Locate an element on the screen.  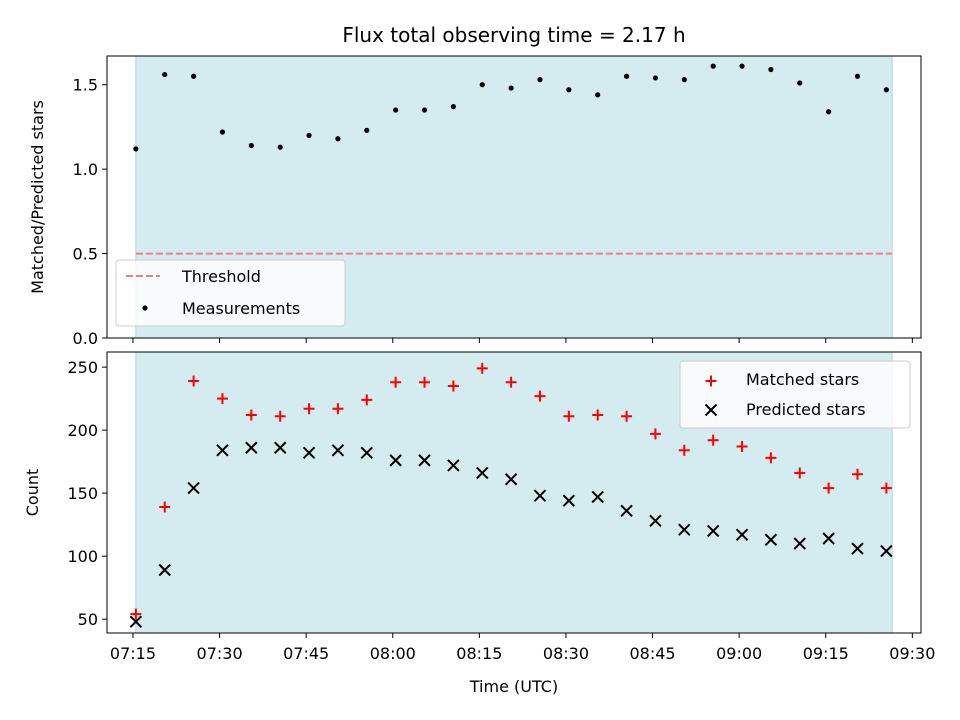
y-tick-label: 200 is located at coordinates (82, 430).